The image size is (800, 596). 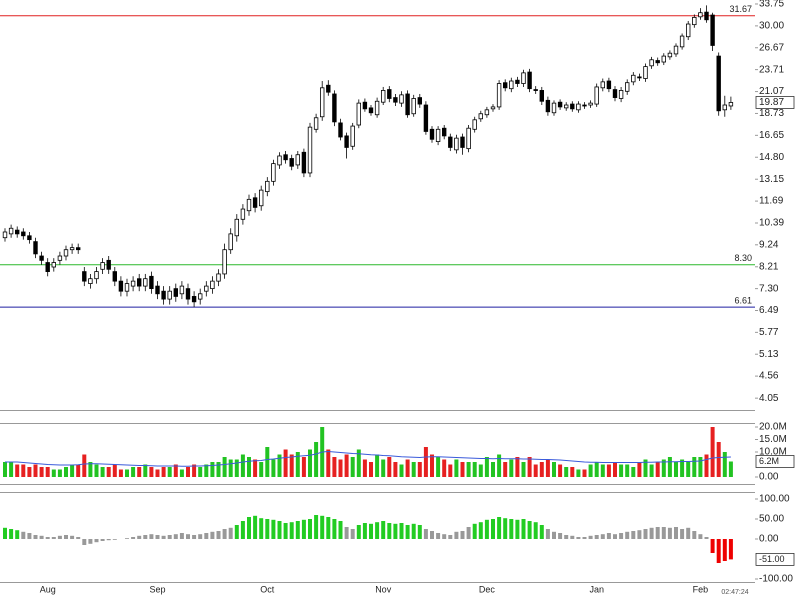 What do you see at coordinates (771, 157) in the screenshot?
I see `y-tick-label: 14.80` at bounding box center [771, 157].